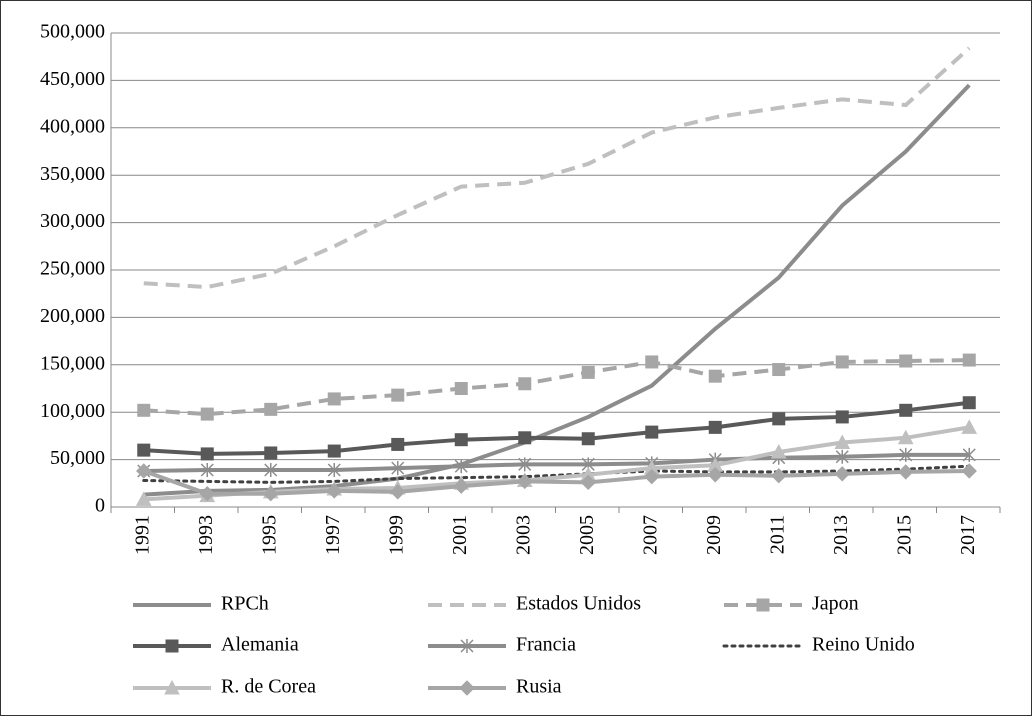 The image size is (1032, 716). What do you see at coordinates (260, 645) in the screenshot?
I see `legend-label: Alemania` at bounding box center [260, 645].